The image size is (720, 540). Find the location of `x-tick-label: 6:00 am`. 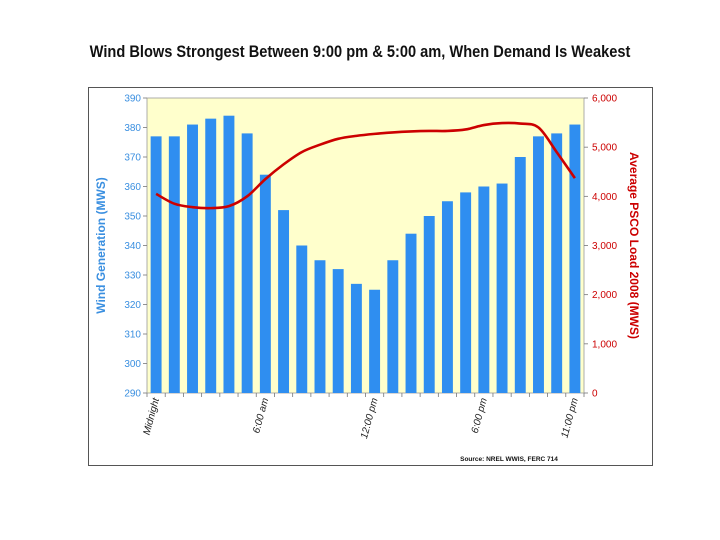

x-tick-label: 6:00 am is located at coordinates (261, 416).